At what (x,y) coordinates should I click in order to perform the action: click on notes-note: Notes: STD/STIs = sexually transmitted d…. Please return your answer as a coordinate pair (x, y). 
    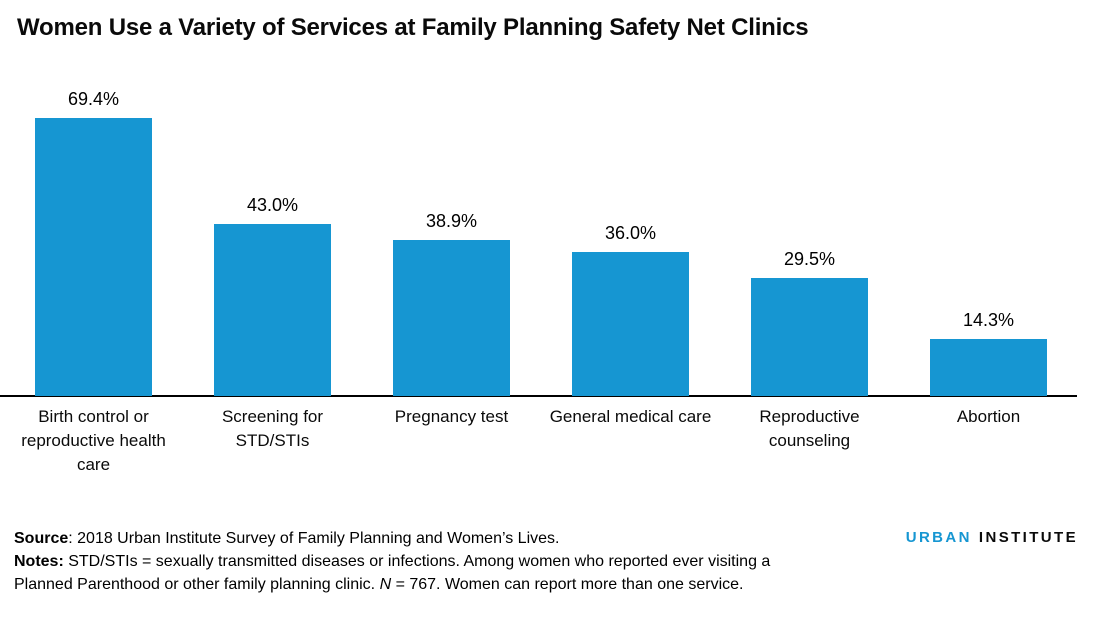
    Looking at the image, I should click on (420, 573).